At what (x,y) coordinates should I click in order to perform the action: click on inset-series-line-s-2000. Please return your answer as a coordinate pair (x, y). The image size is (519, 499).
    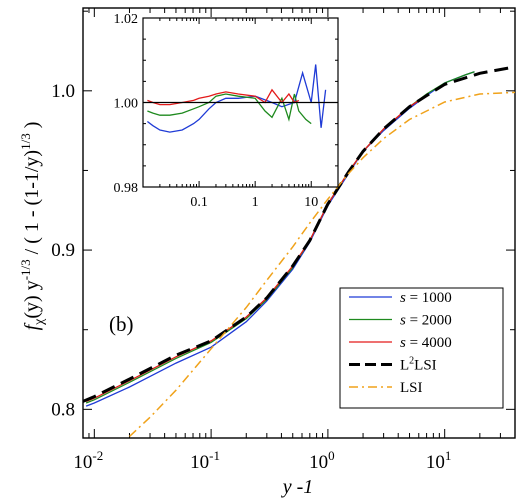
    Looking at the image, I should click on (229, 109).